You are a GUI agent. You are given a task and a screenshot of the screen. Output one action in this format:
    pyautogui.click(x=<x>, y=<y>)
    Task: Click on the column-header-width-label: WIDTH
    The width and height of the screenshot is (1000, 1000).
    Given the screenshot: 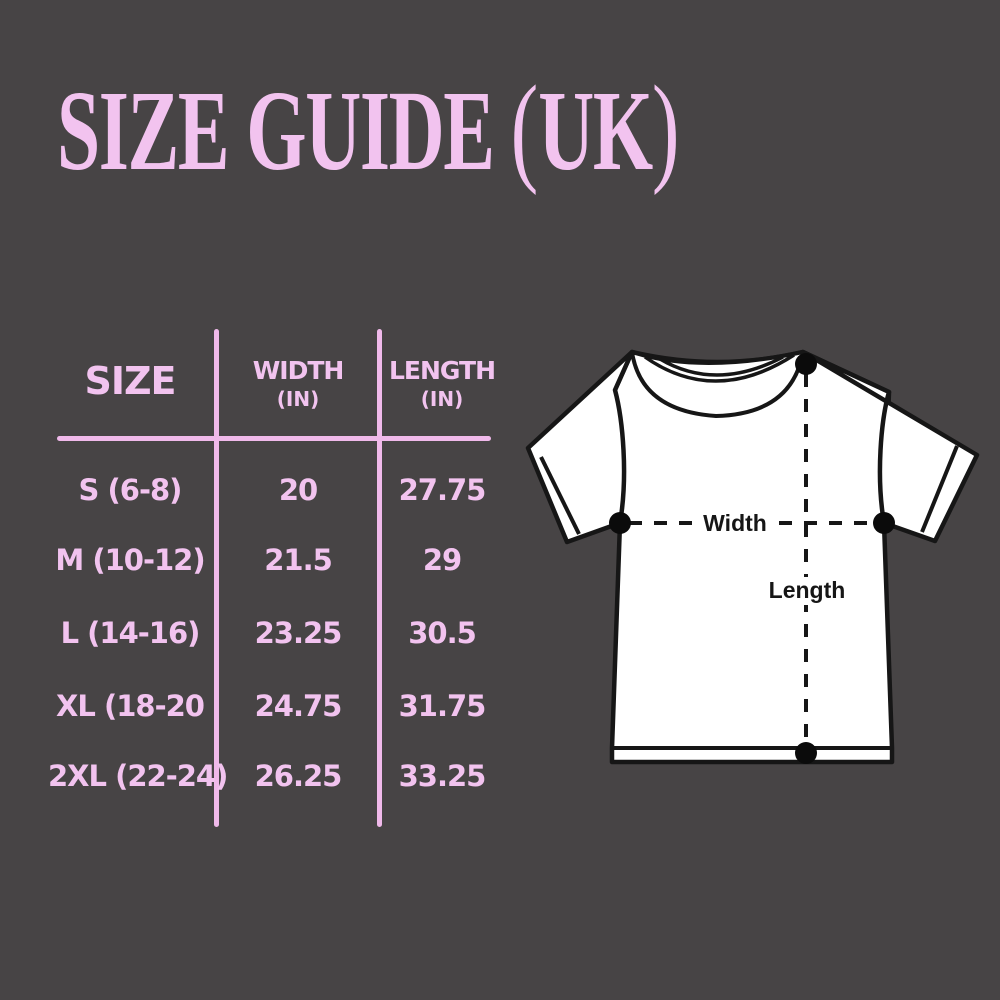 What is the action you would take?
    pyautogui.click(x=298, y=370)
    